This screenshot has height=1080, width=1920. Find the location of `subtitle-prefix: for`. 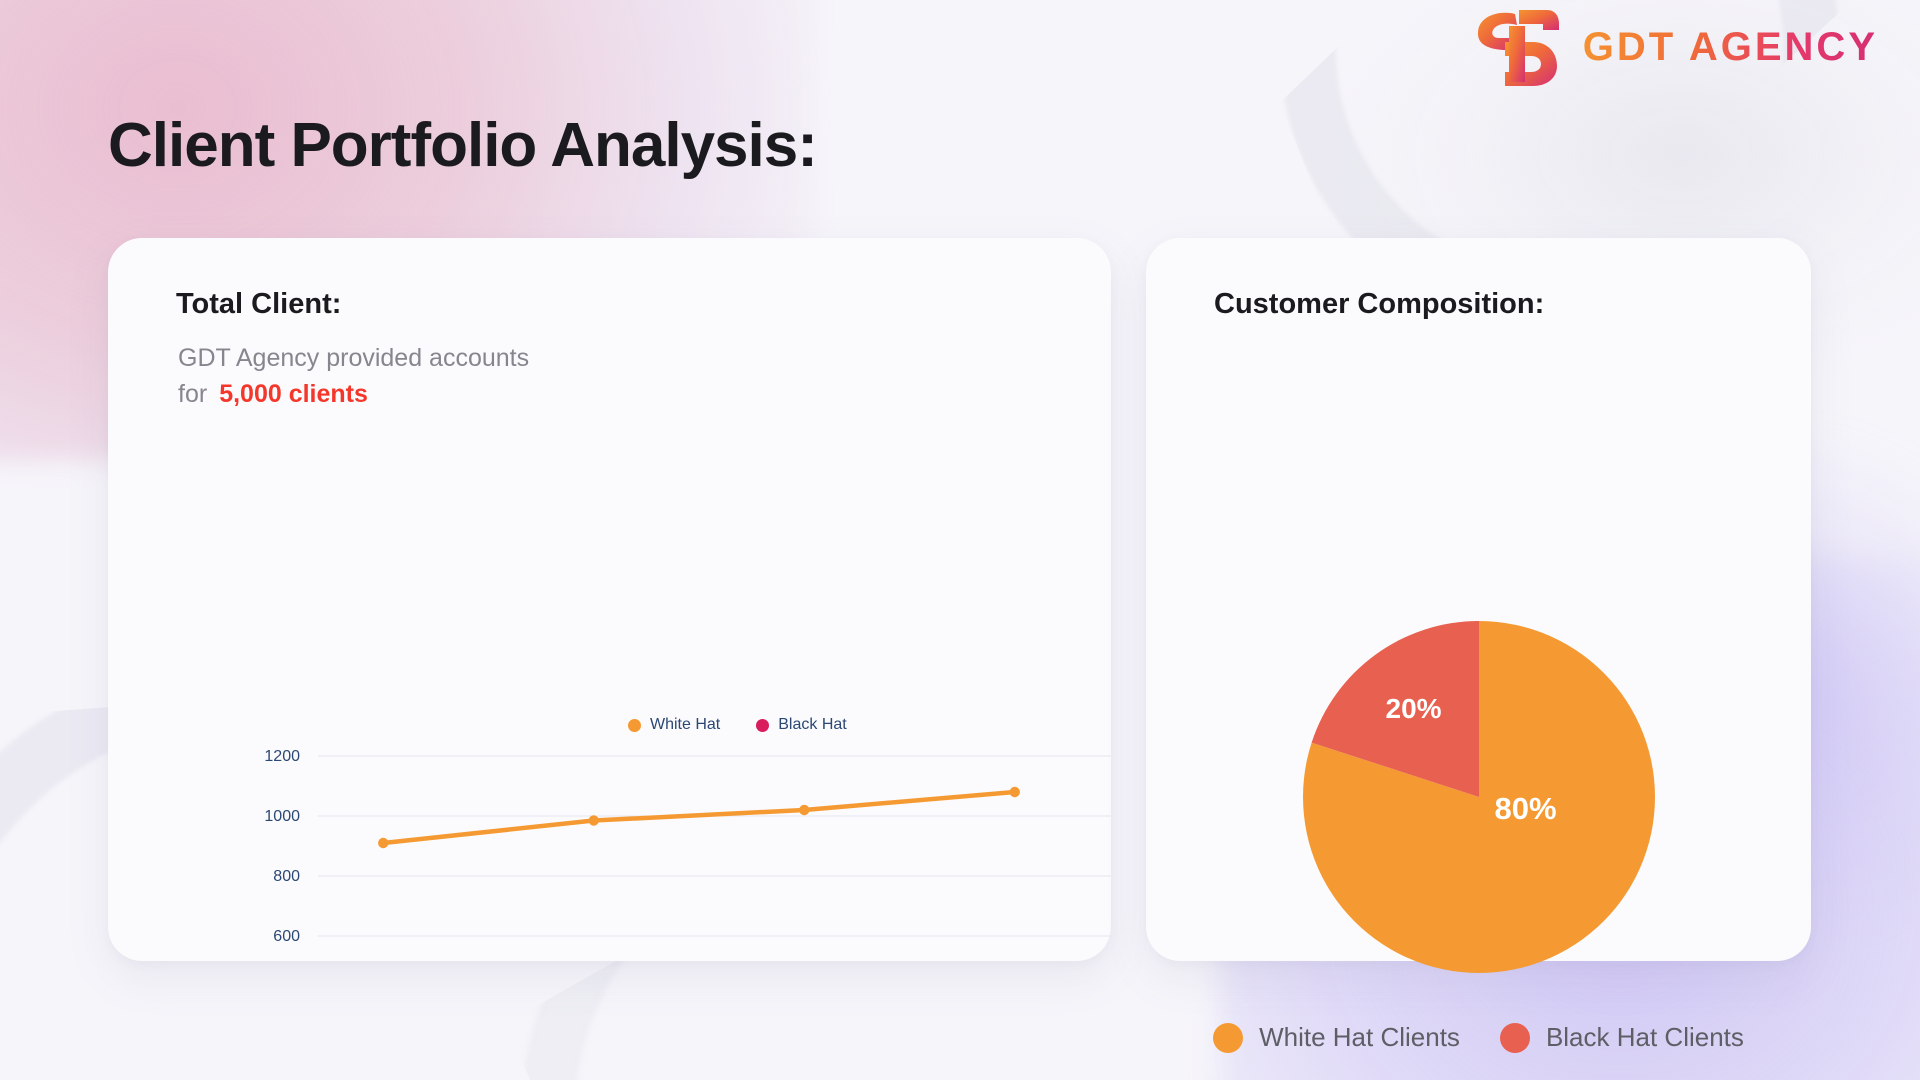

subtitle-prefix: for is located at coordinates (193, 393).